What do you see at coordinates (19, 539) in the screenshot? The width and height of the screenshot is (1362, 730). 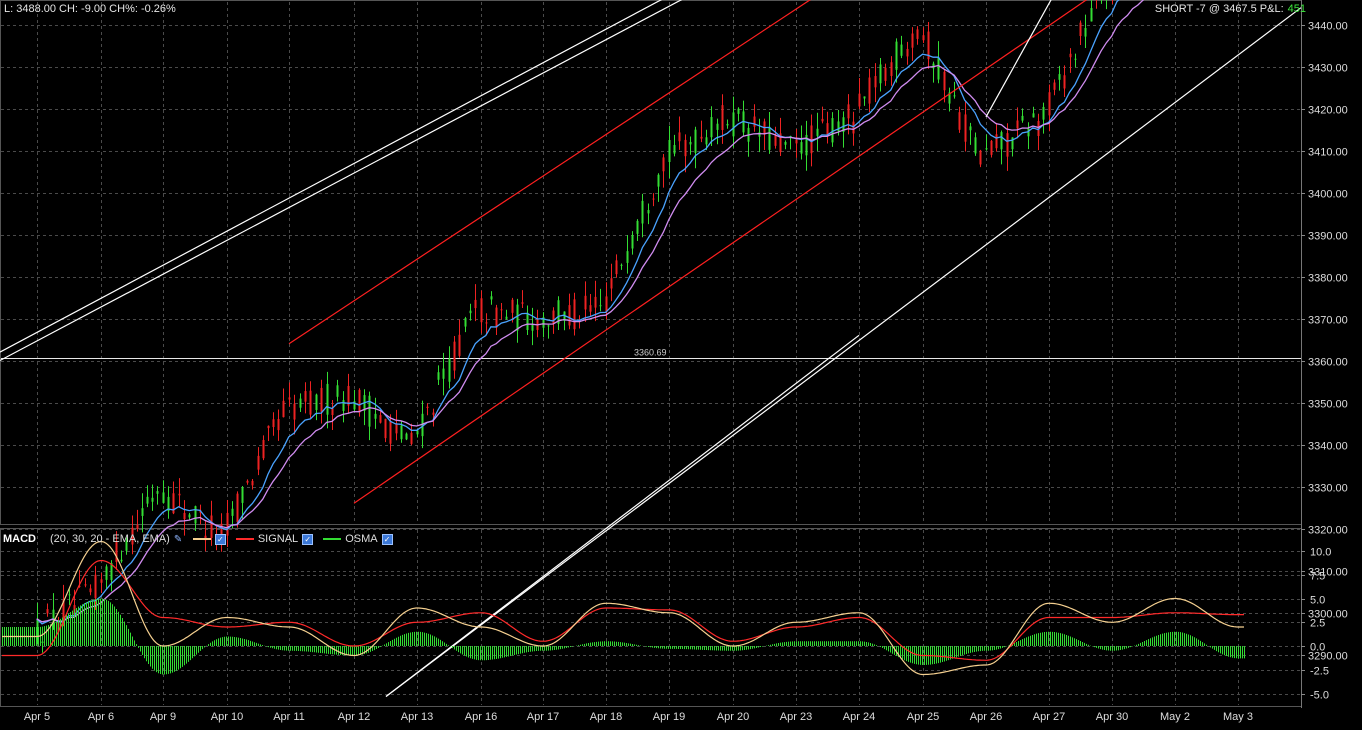 I see `macd-title: MACD` at bounding box center [19, 539].